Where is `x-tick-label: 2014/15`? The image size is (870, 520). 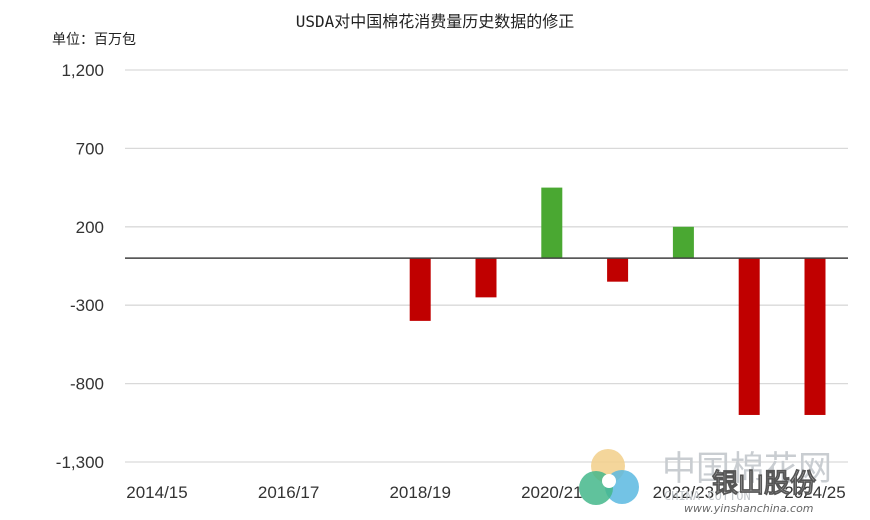 x-tick-label: 2014/15 is located at coordinates (156, 492).